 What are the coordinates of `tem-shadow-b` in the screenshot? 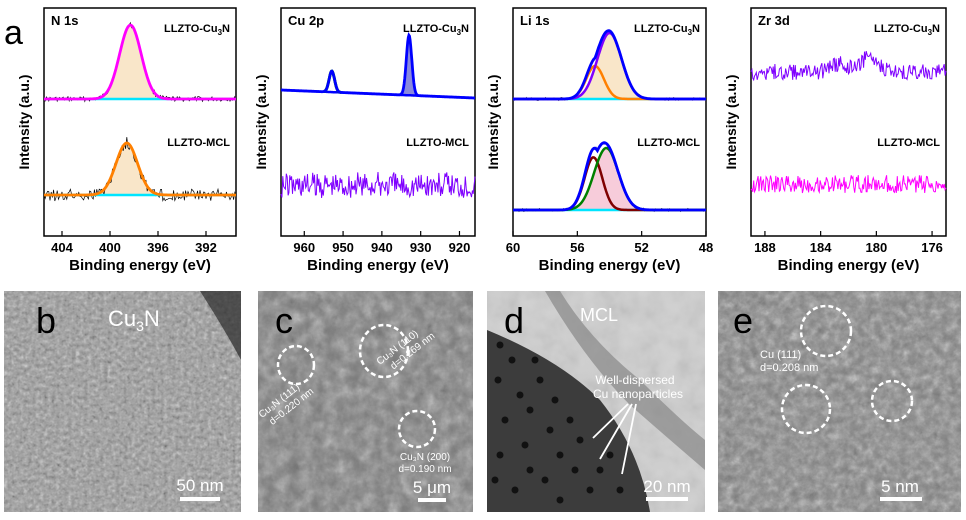 It's located at (220, 325).